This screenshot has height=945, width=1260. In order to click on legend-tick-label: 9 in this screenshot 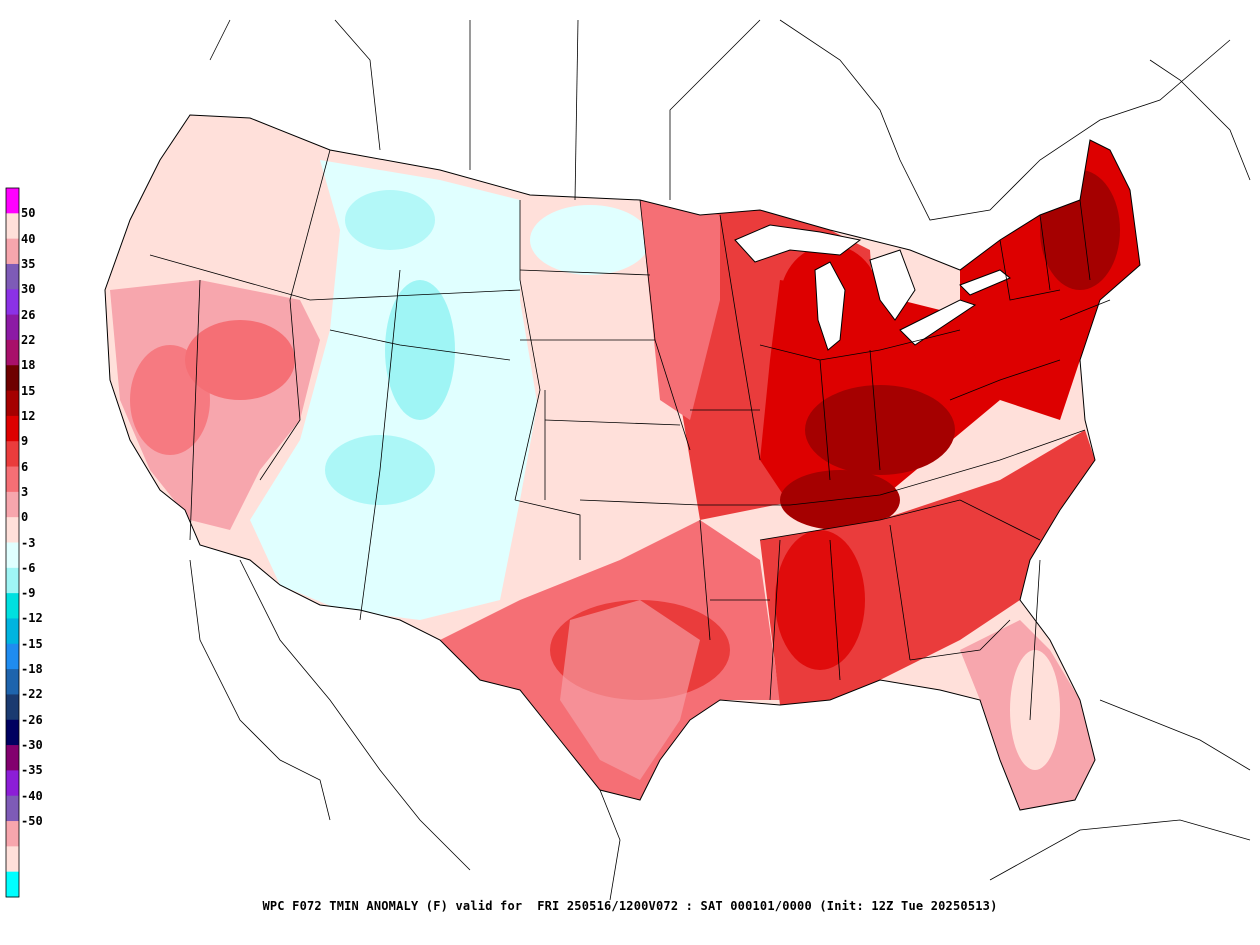, I will do `click(25, 441)`.